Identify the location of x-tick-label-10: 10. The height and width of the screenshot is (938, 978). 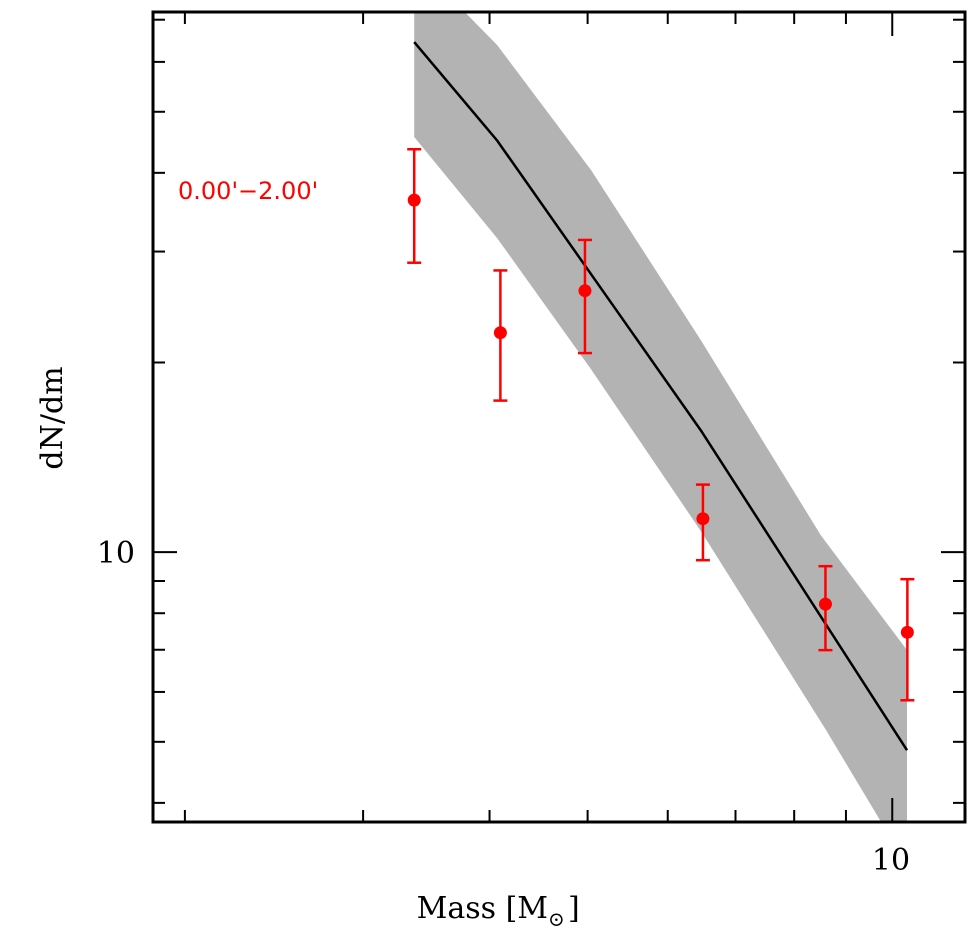
(891, 860).